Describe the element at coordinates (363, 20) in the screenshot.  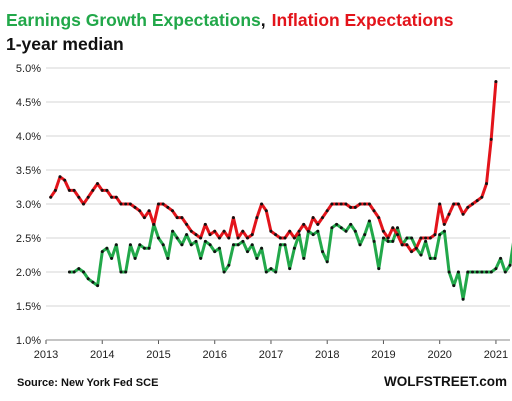
I see `title-inflation: Inflation Expectations` at that location.